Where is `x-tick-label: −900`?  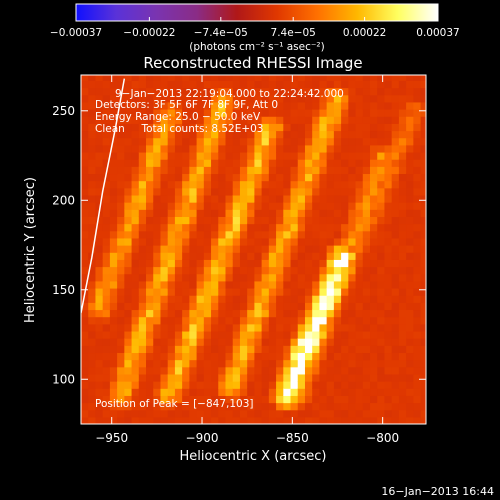
x-tick-label: −900 is located at coordinates (202, 438).